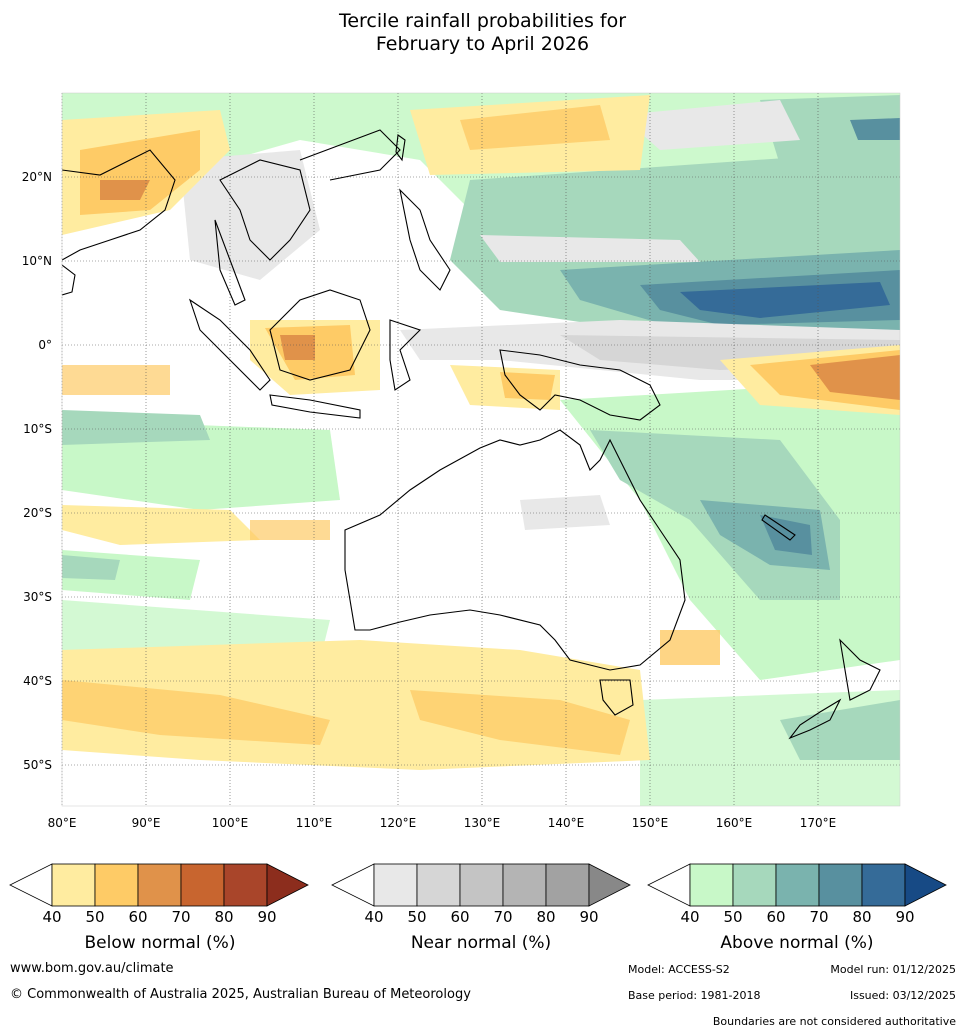 This screenshot has width=965, height=1035. What do you see at coordinates (818, 917) in the screenshot?
I see `legend-above-tick: 70` at bounding box center [818, 917].